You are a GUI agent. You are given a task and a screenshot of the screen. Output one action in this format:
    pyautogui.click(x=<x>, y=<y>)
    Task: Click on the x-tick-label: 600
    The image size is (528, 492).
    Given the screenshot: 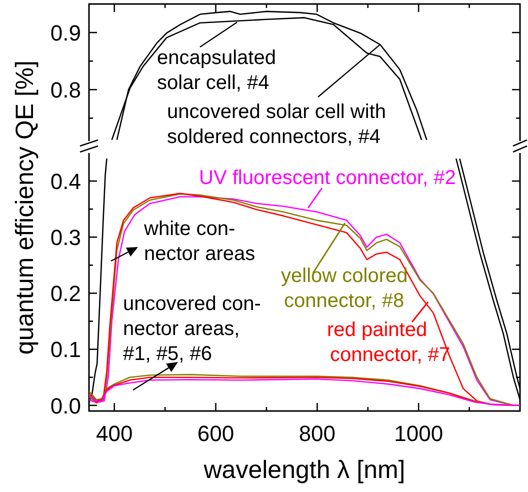 What is the action you would take?
    pyautogui.click(x=215, y=433)
    